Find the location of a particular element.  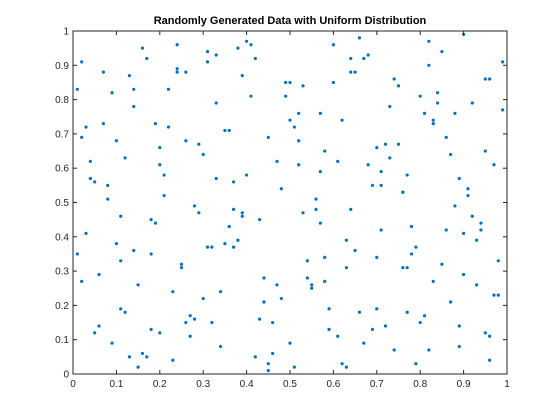

y-tick-label: 0.3 is located at coordinates (62, 272).